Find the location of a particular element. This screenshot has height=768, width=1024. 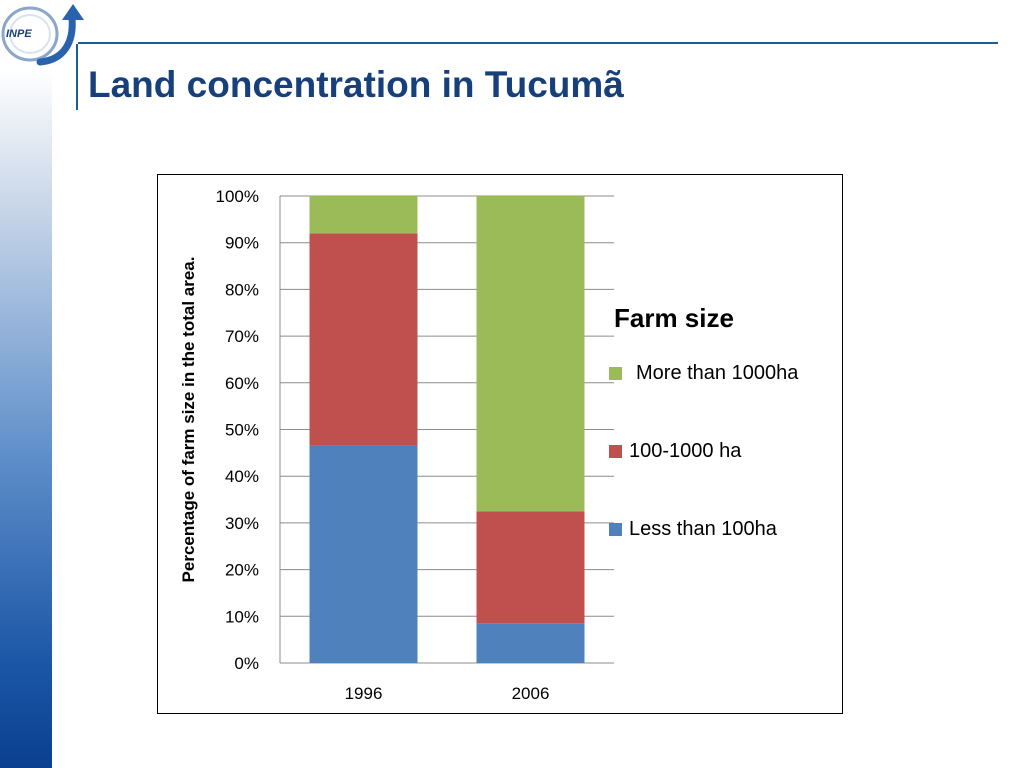

x-tick-label: 2006 is located at coordinates (531, 693).